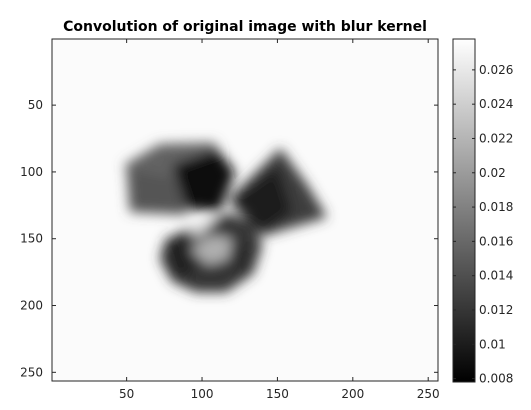  I want to click on colorbar, so click(464, 210).